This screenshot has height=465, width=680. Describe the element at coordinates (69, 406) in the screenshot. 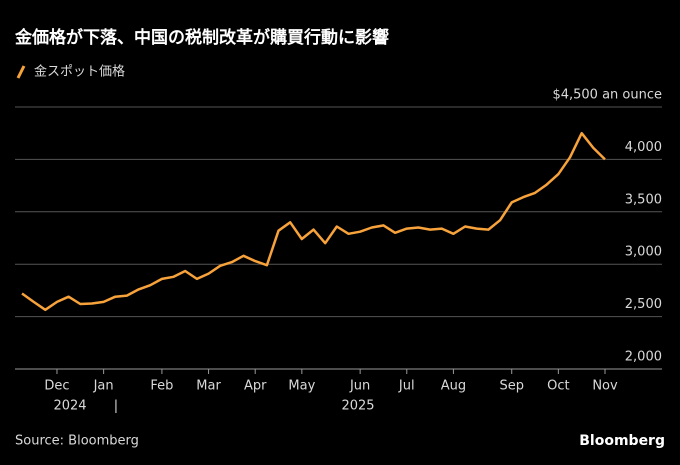

I see `year-label: 2024` at that location.